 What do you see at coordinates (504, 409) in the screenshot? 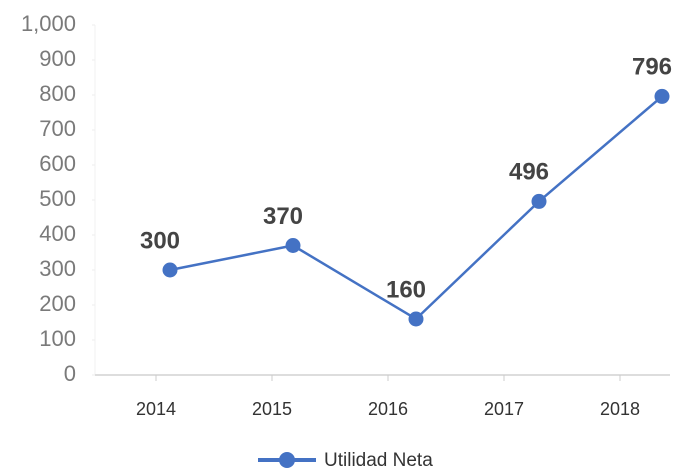
I see `x-tick-label: 2017` at bounding box center [504, 409].